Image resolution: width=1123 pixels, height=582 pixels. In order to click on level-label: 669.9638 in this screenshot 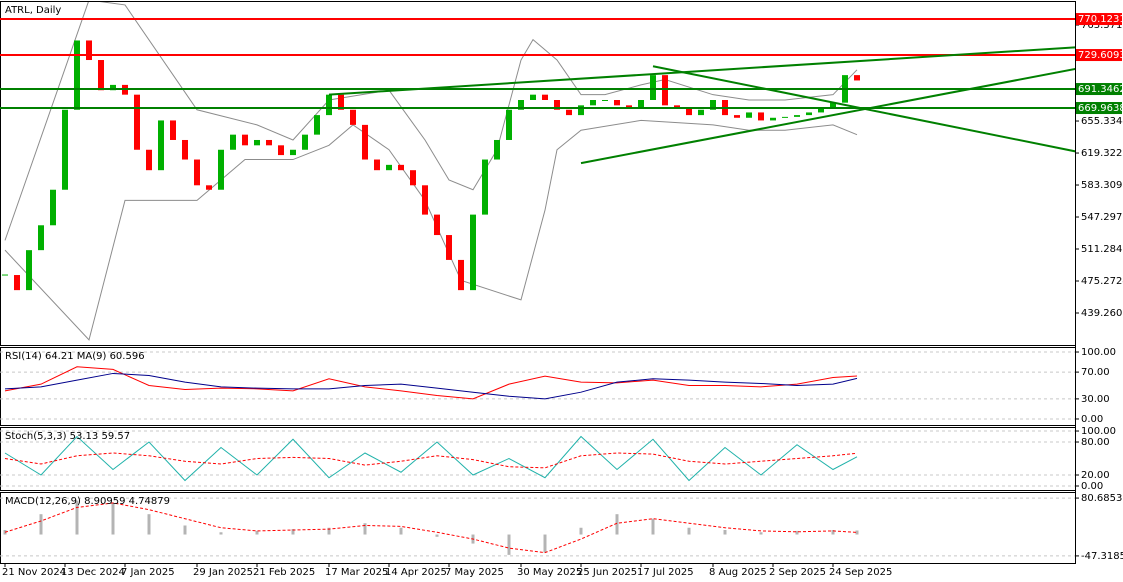, I will do `click(1100, 108)`.